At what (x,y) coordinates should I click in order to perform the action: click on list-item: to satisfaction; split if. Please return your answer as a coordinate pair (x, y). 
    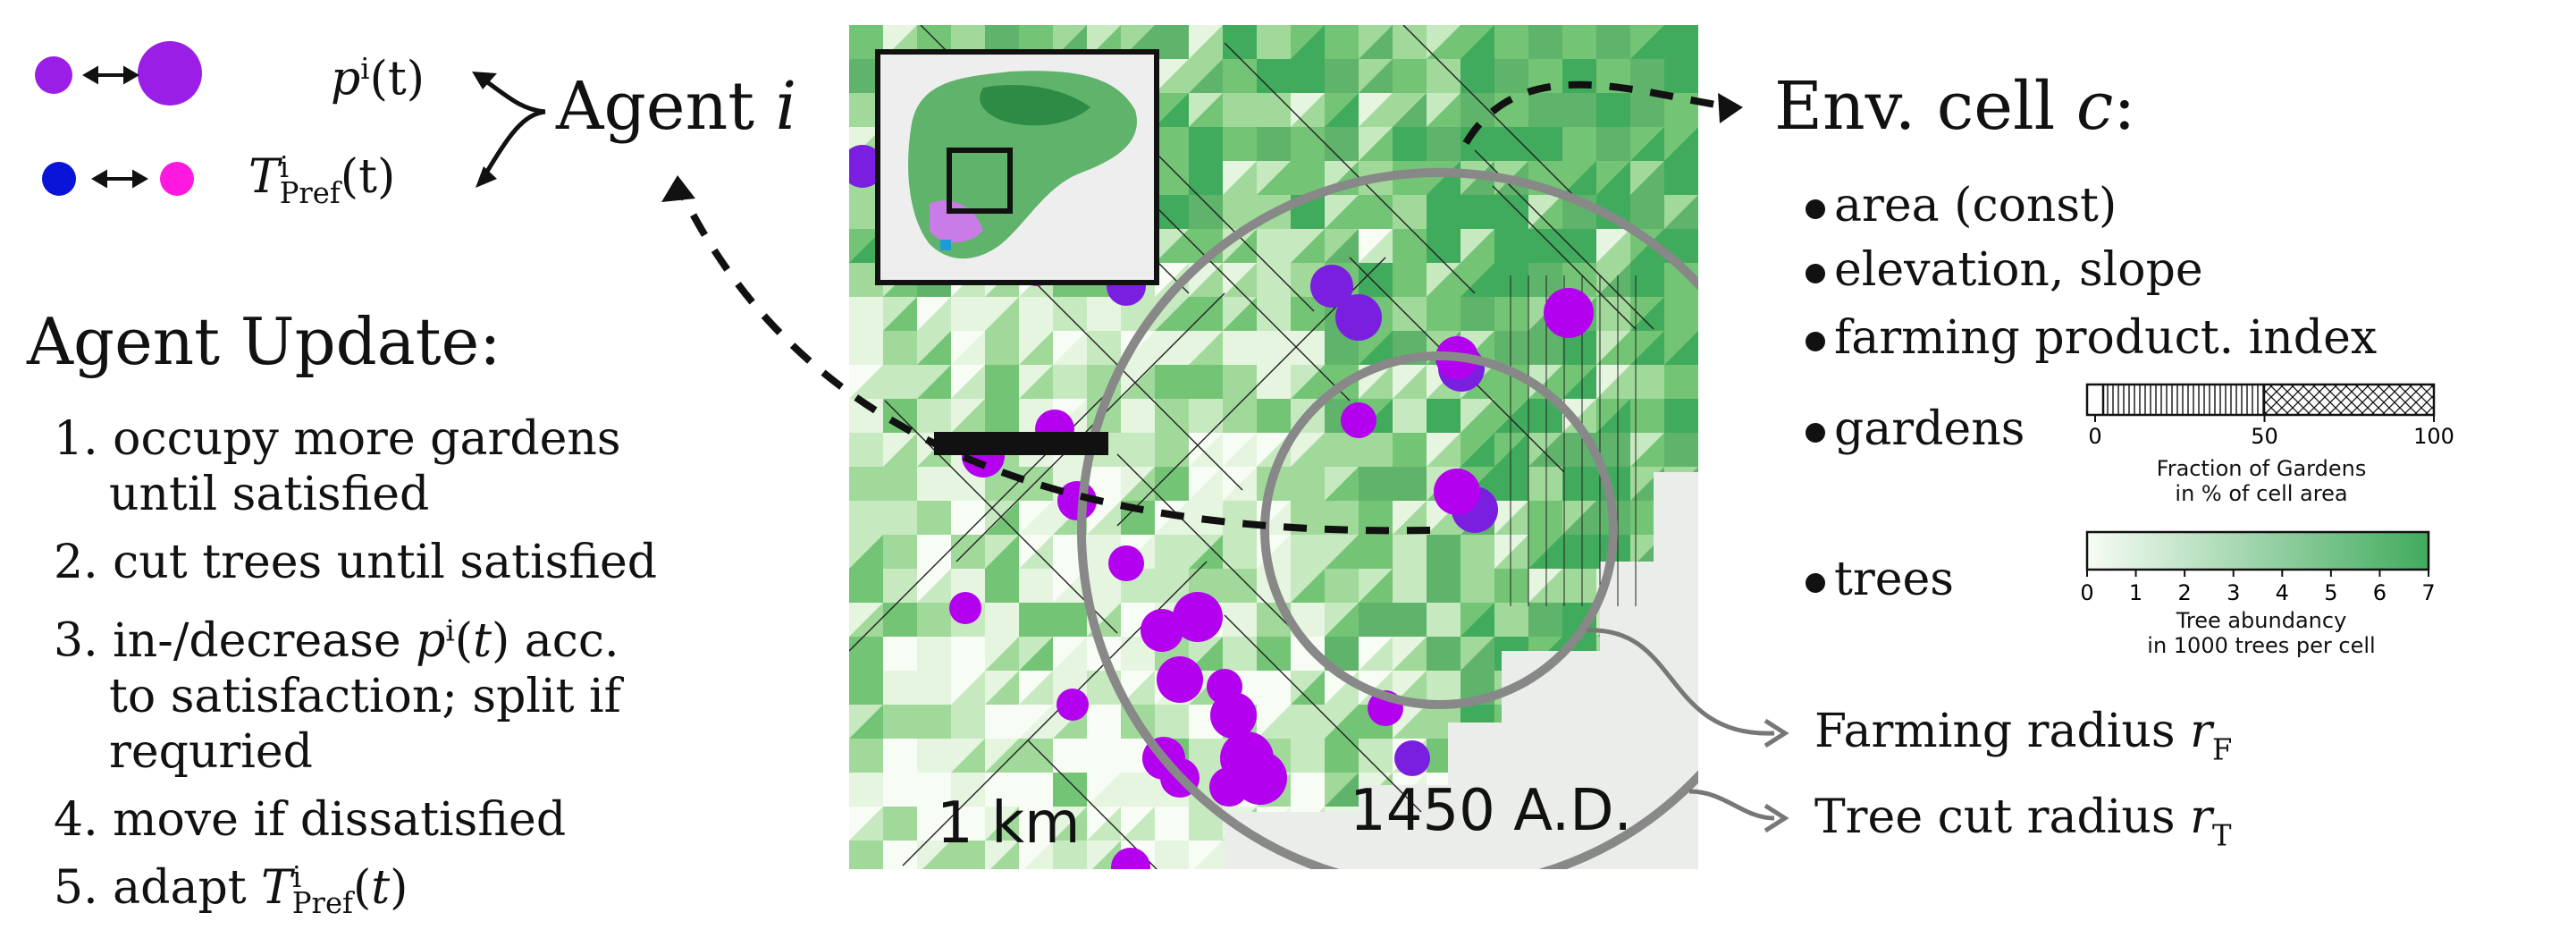
    Looking at the image, I should click on (365, 696).